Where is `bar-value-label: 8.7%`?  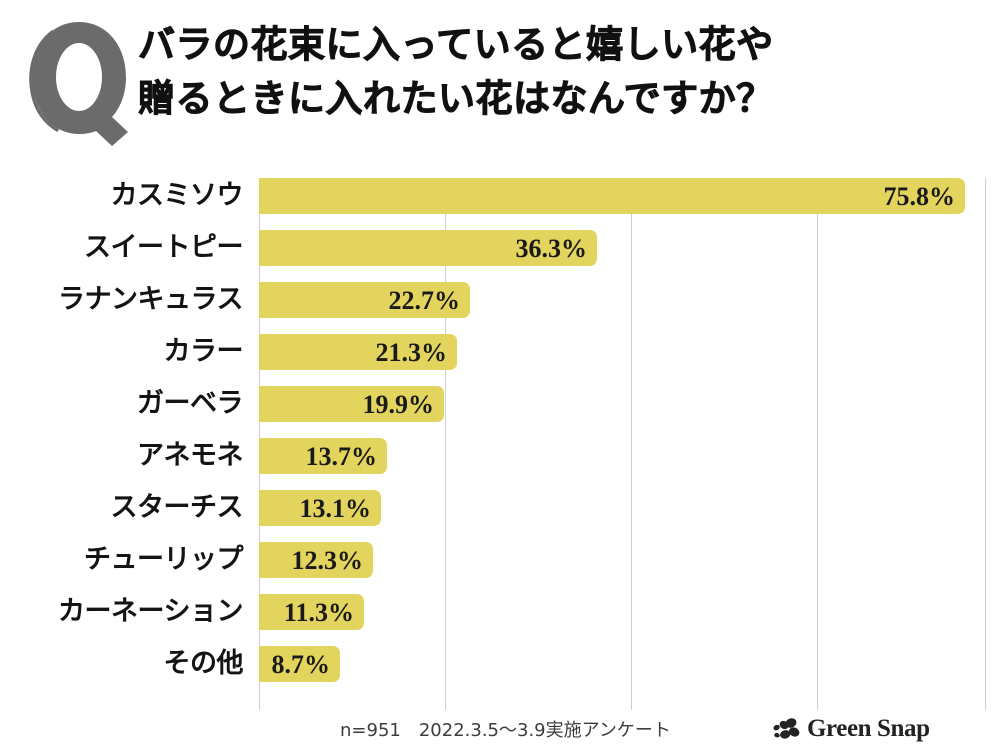
bar-value-label: 8.7% is located at coordinates (301, 664).